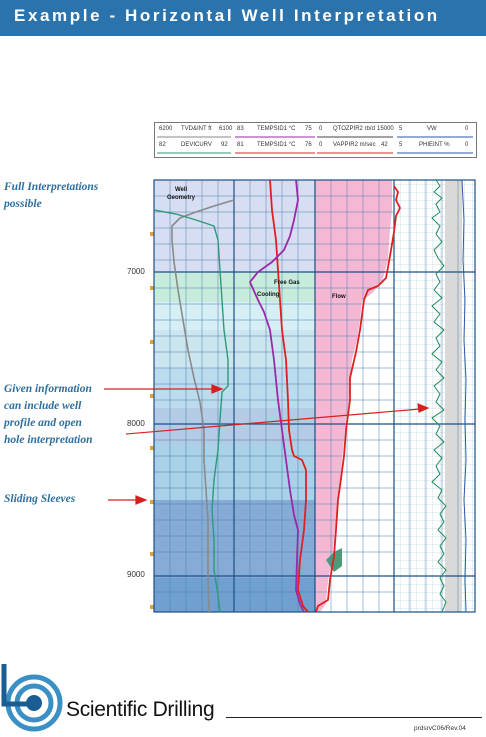 Image resolution: width=486 pixels, height=737 pixels. Describe the element at coordinates (268, 295) in the screenshot. I see `cooling-label: Cooling` at that location.